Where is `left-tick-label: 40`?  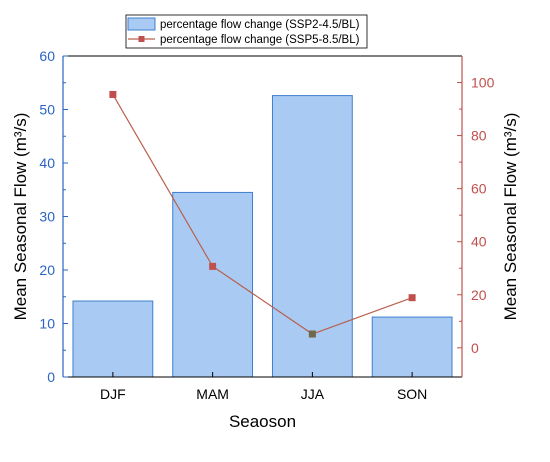
left-tick-label: 40 is located at coordinates (47, 163).